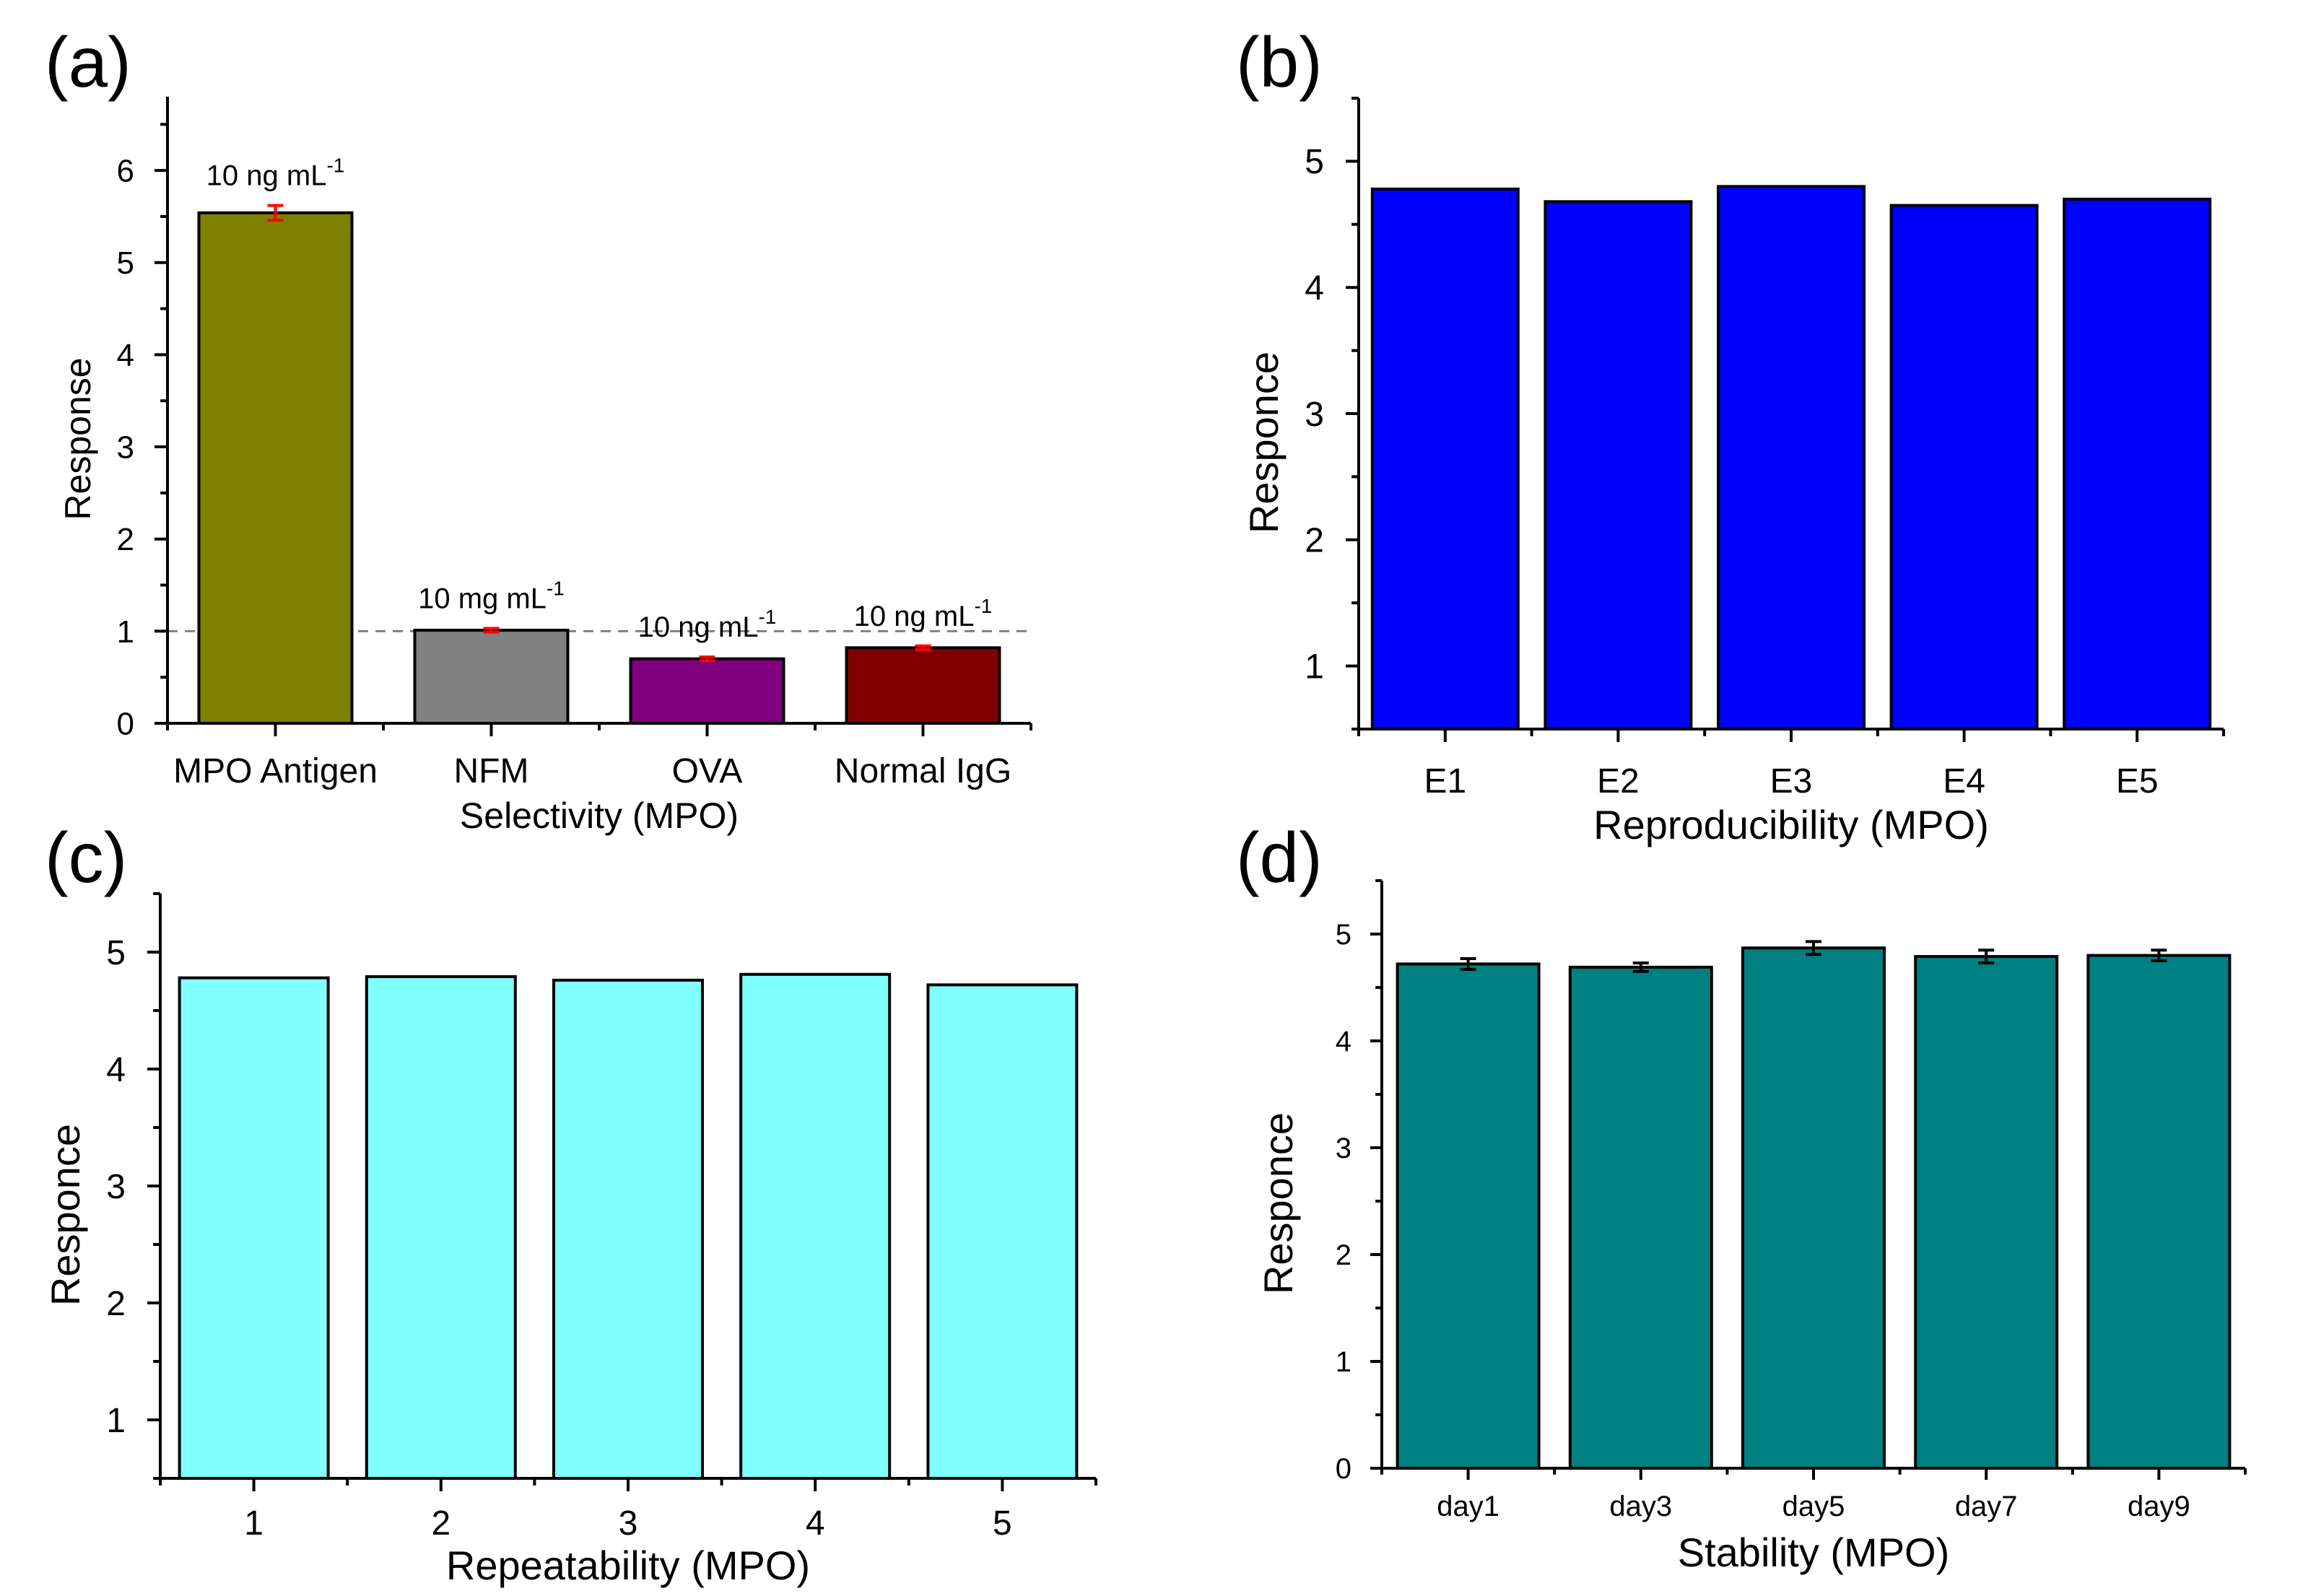 This screenshot has height=1596, width=2316. What do you see at coordinates (1814, 1553) in the screenshot?
I see `x-axis-title: Stability (MPO)` at bounding box center [1814, 1553].